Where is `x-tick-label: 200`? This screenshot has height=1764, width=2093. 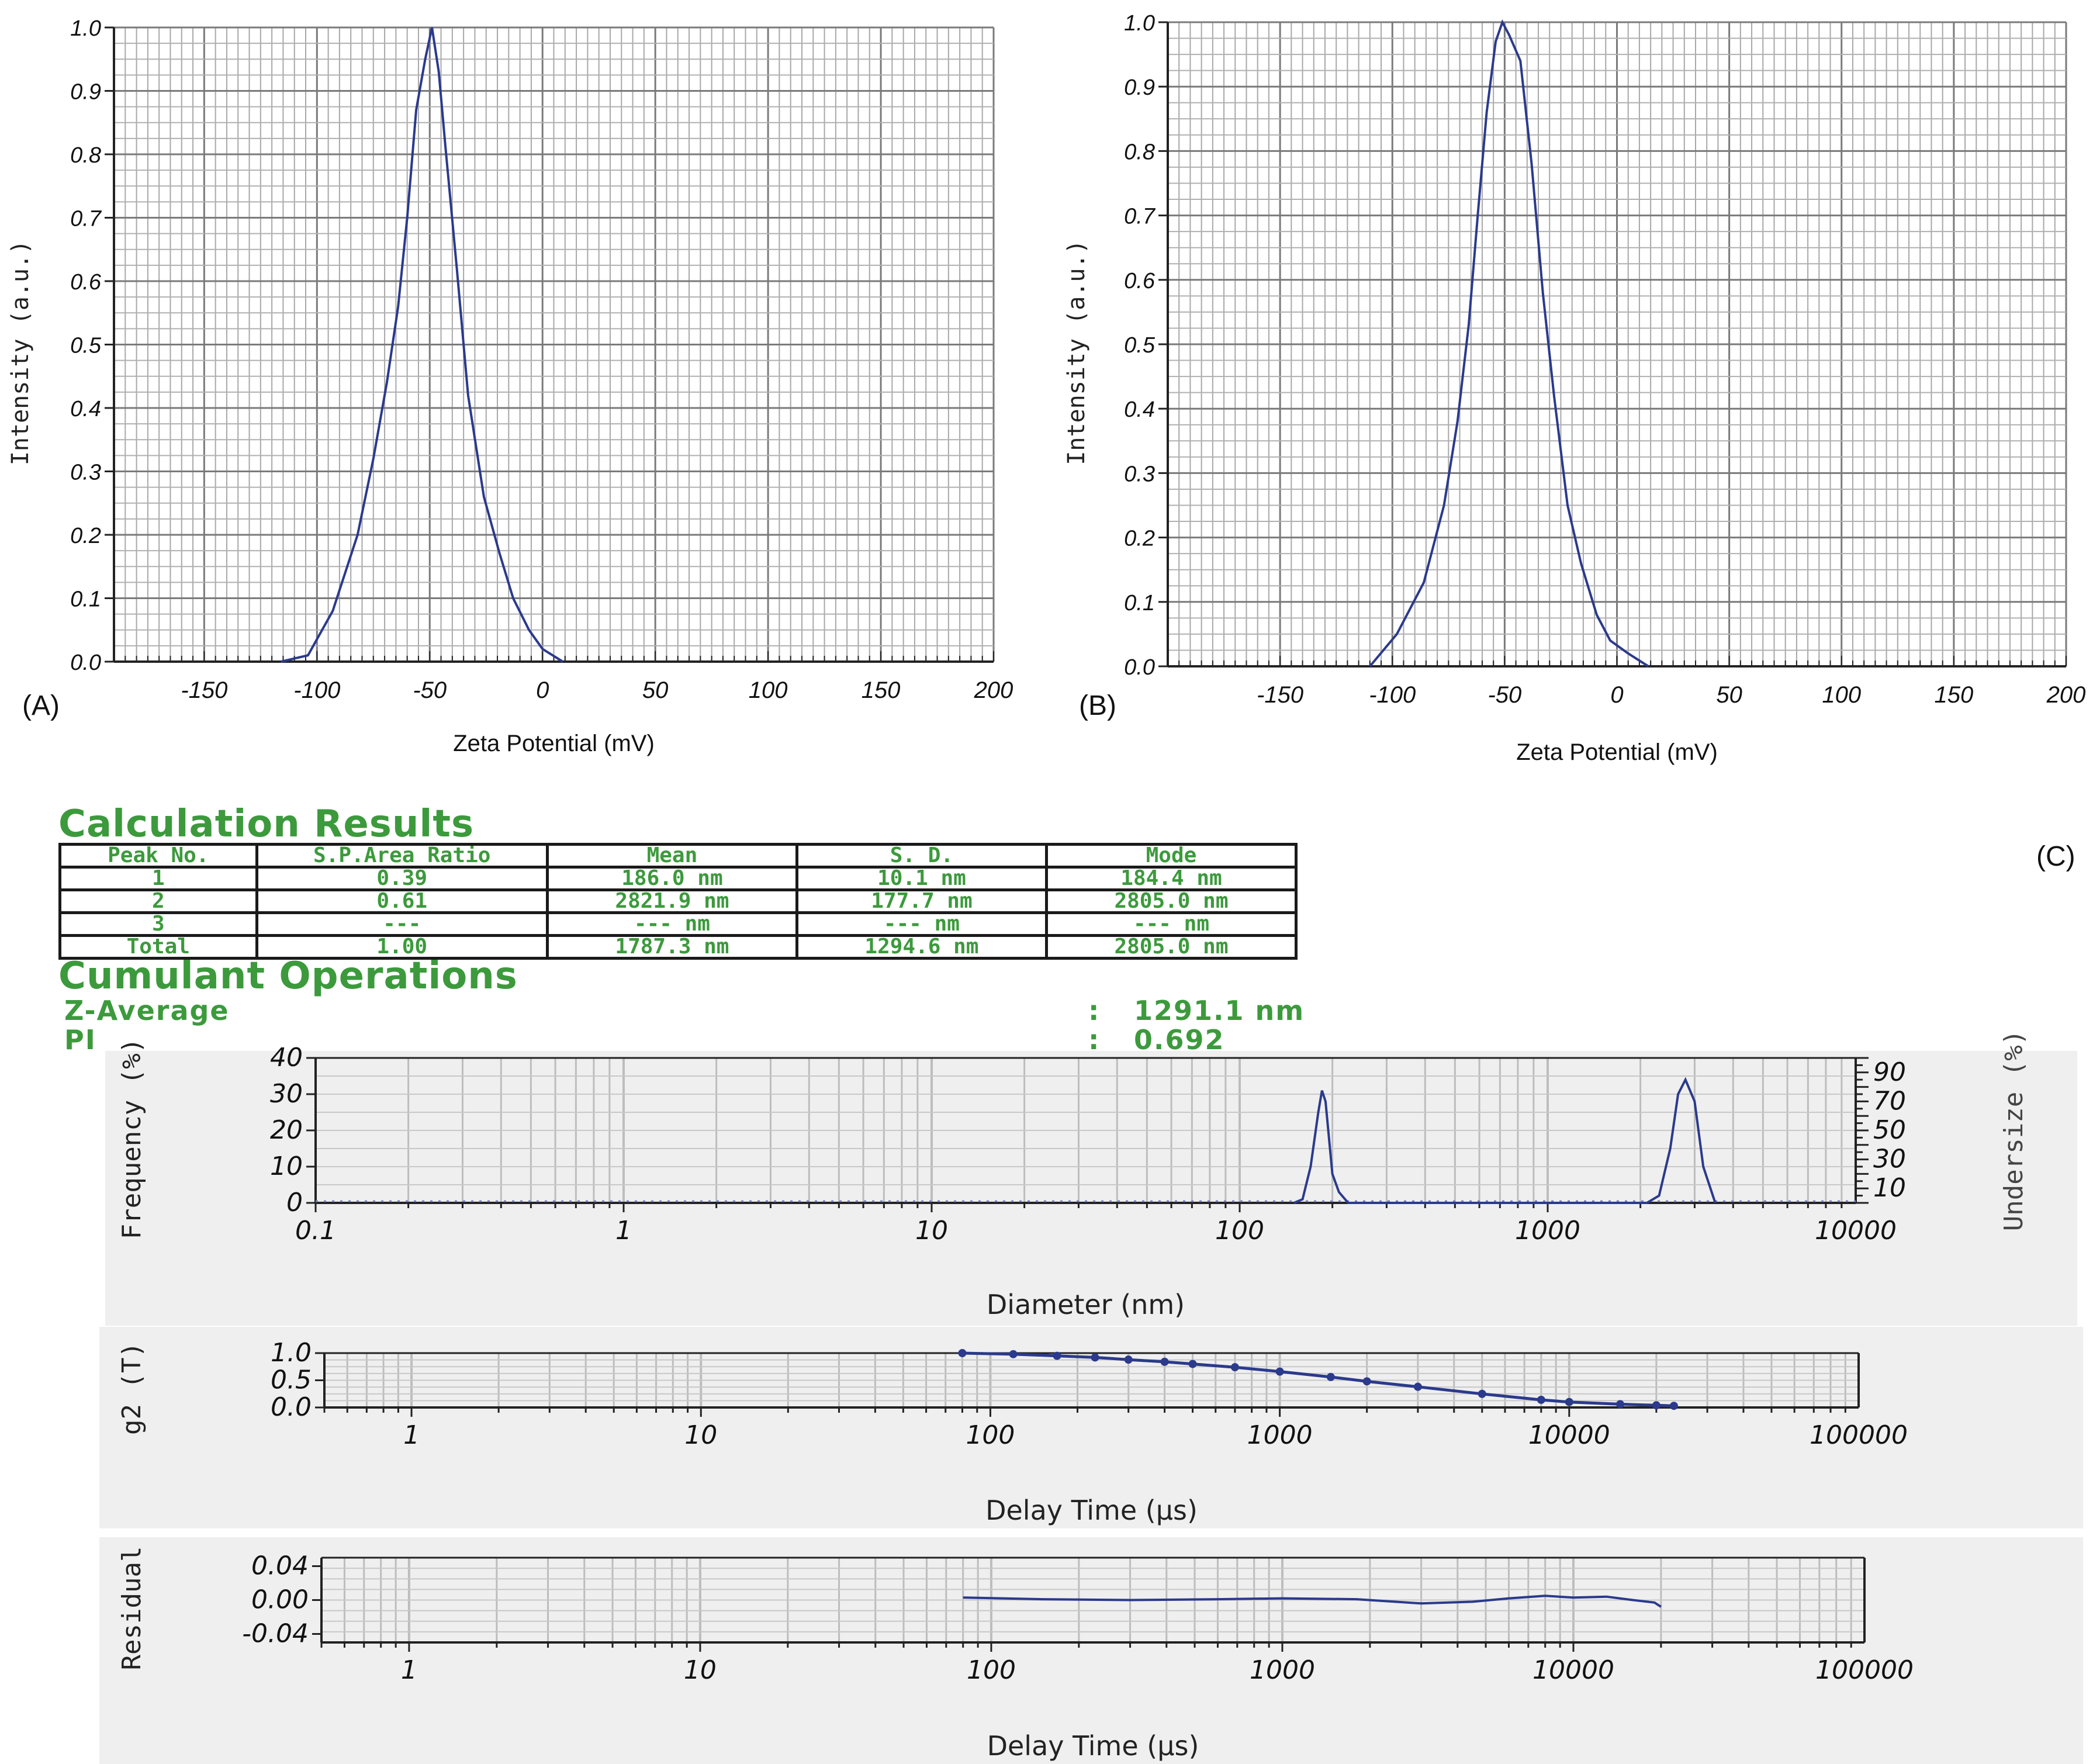 x-tick-label: 200 is located at coordinates (2066, 695).